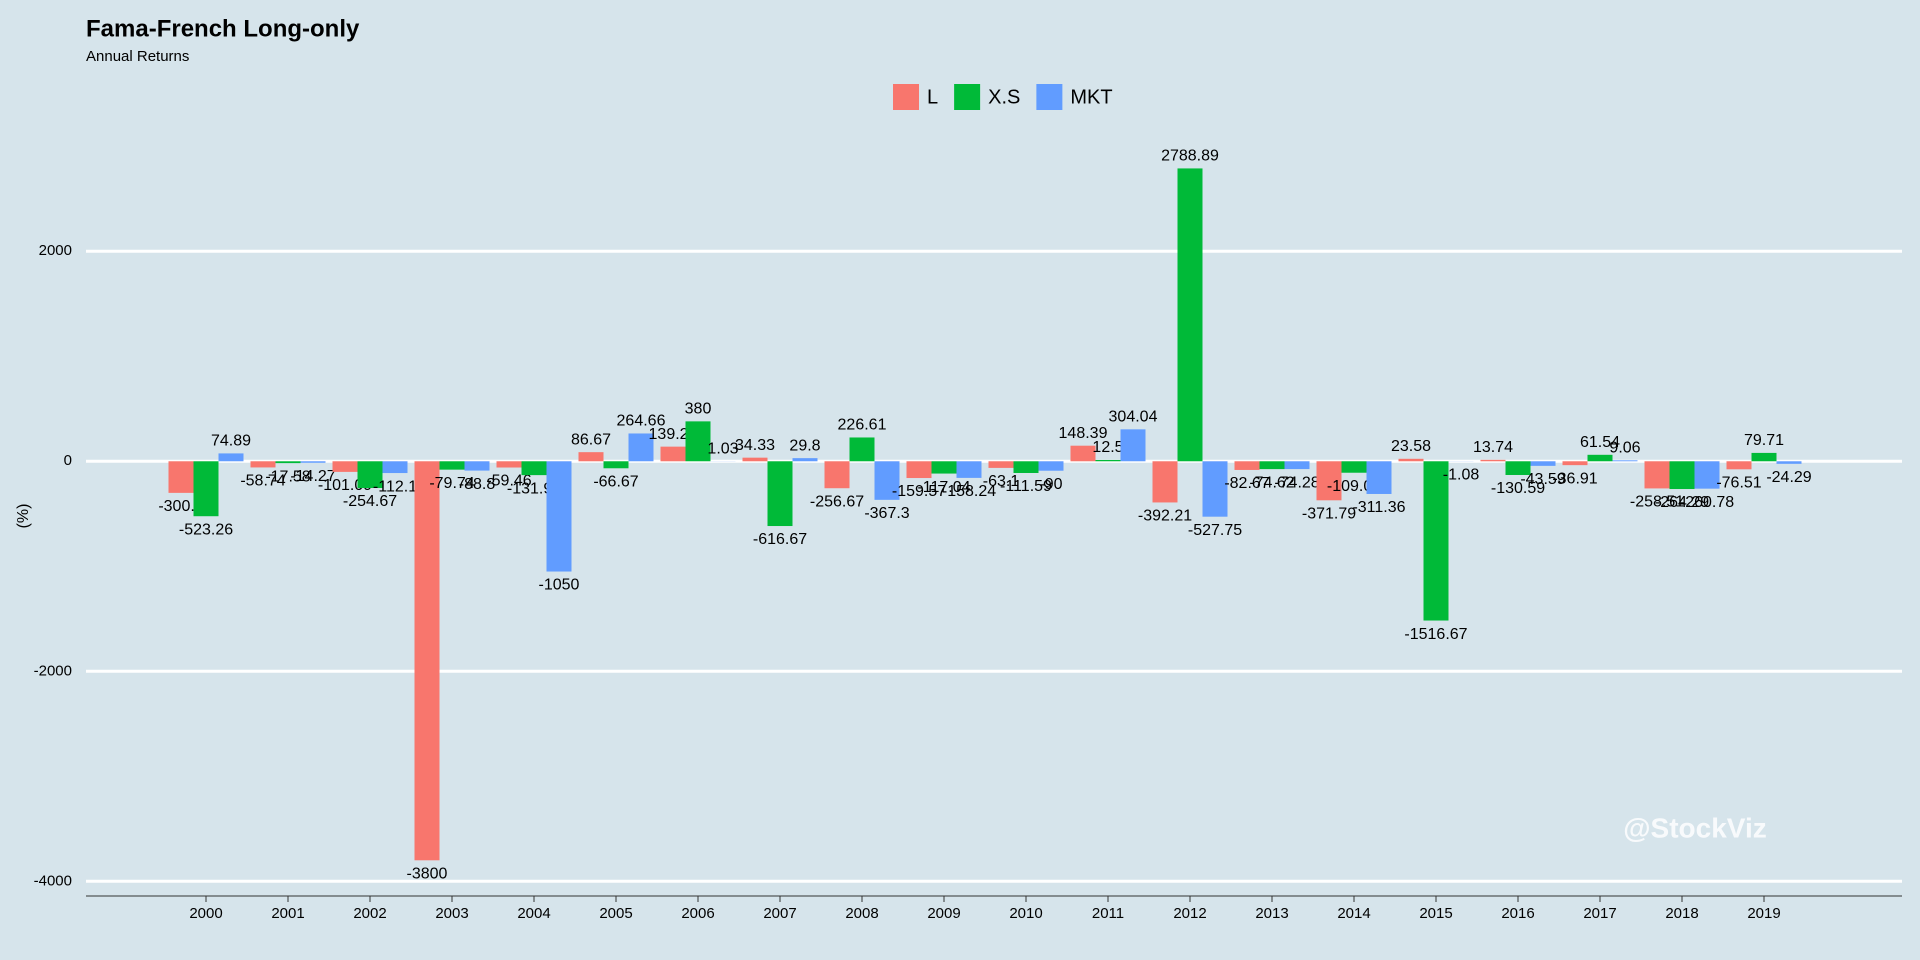 The width and height of the screenshot is (1920, 960). Describe the element at coordinates (755, 445) in the screenshot. I see `data-label: 34.33` at that location.